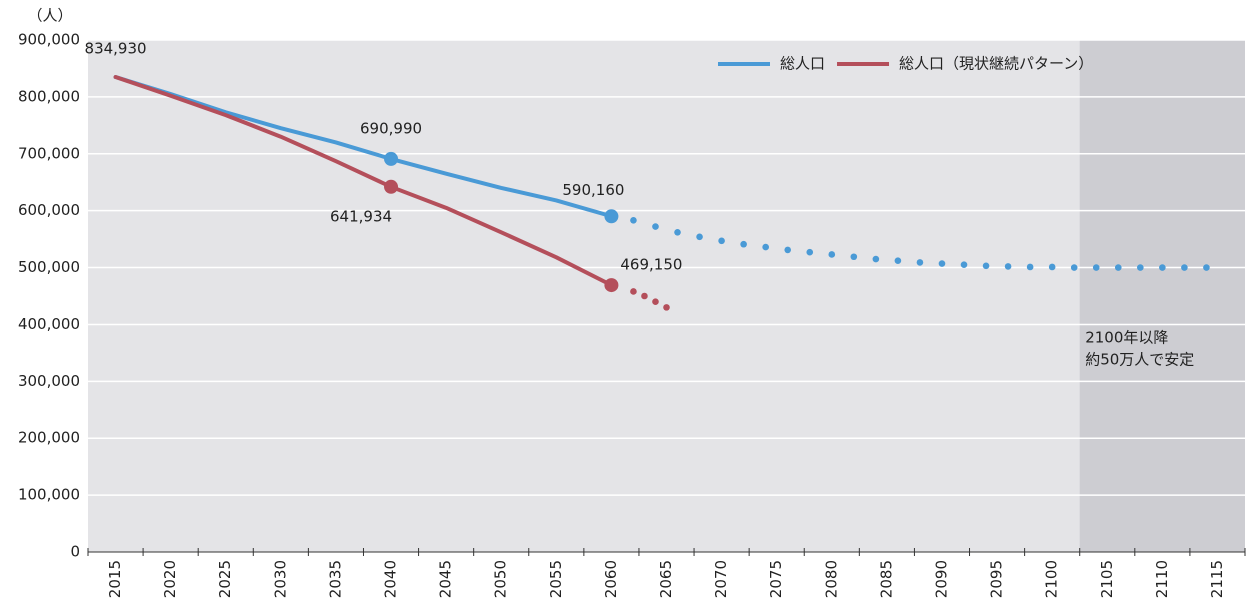 The image size is (1251, 603). I want to click on x-tick-label: 2085, so click(886, 579).